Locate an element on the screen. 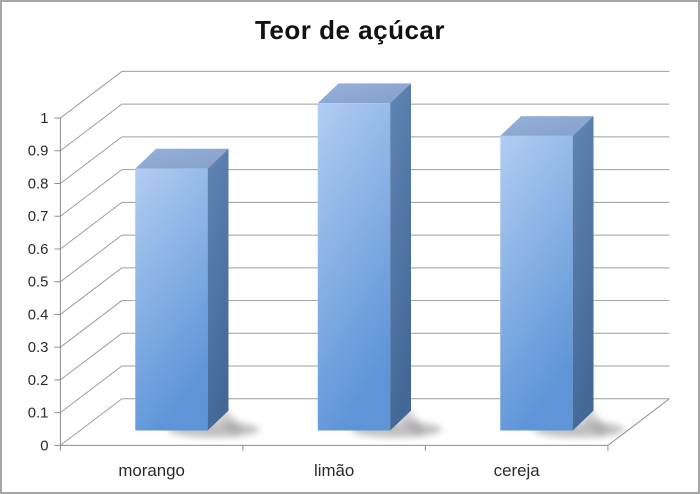 The width and height of the screenshot is (700, 494). floor-right-edge is located at coordinates (638, 422).